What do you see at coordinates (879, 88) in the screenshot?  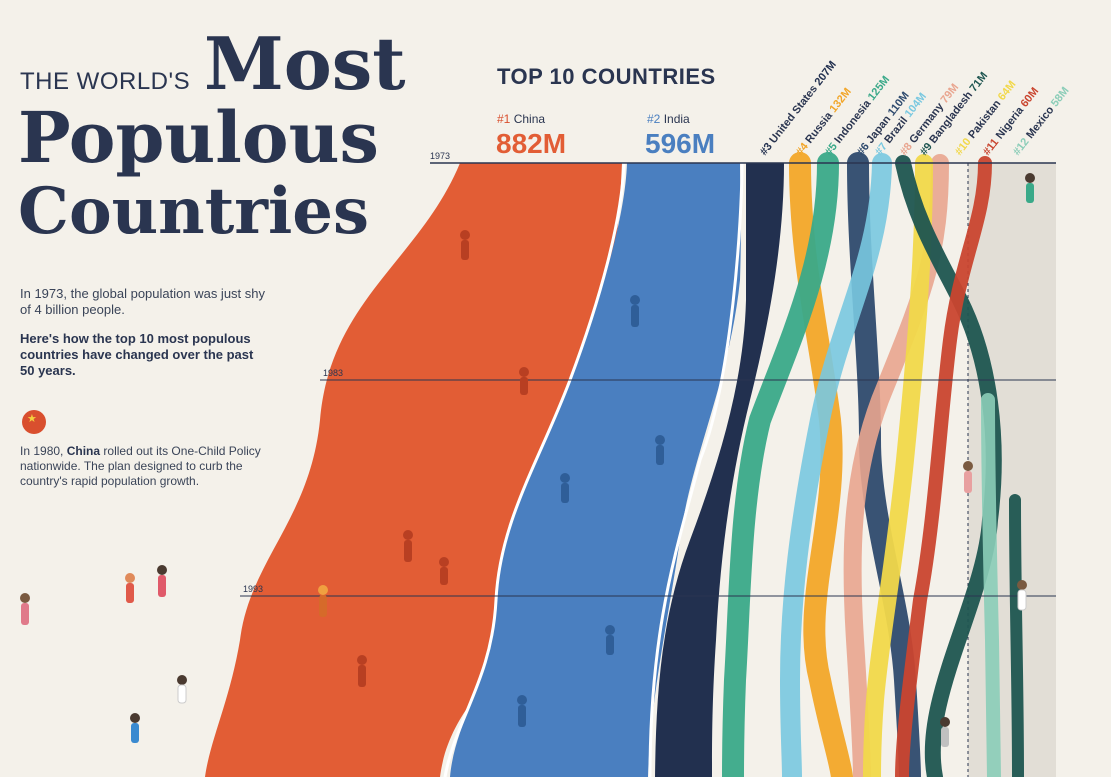 I see `country-label-value: 125M` at bounding box center [879, 88].